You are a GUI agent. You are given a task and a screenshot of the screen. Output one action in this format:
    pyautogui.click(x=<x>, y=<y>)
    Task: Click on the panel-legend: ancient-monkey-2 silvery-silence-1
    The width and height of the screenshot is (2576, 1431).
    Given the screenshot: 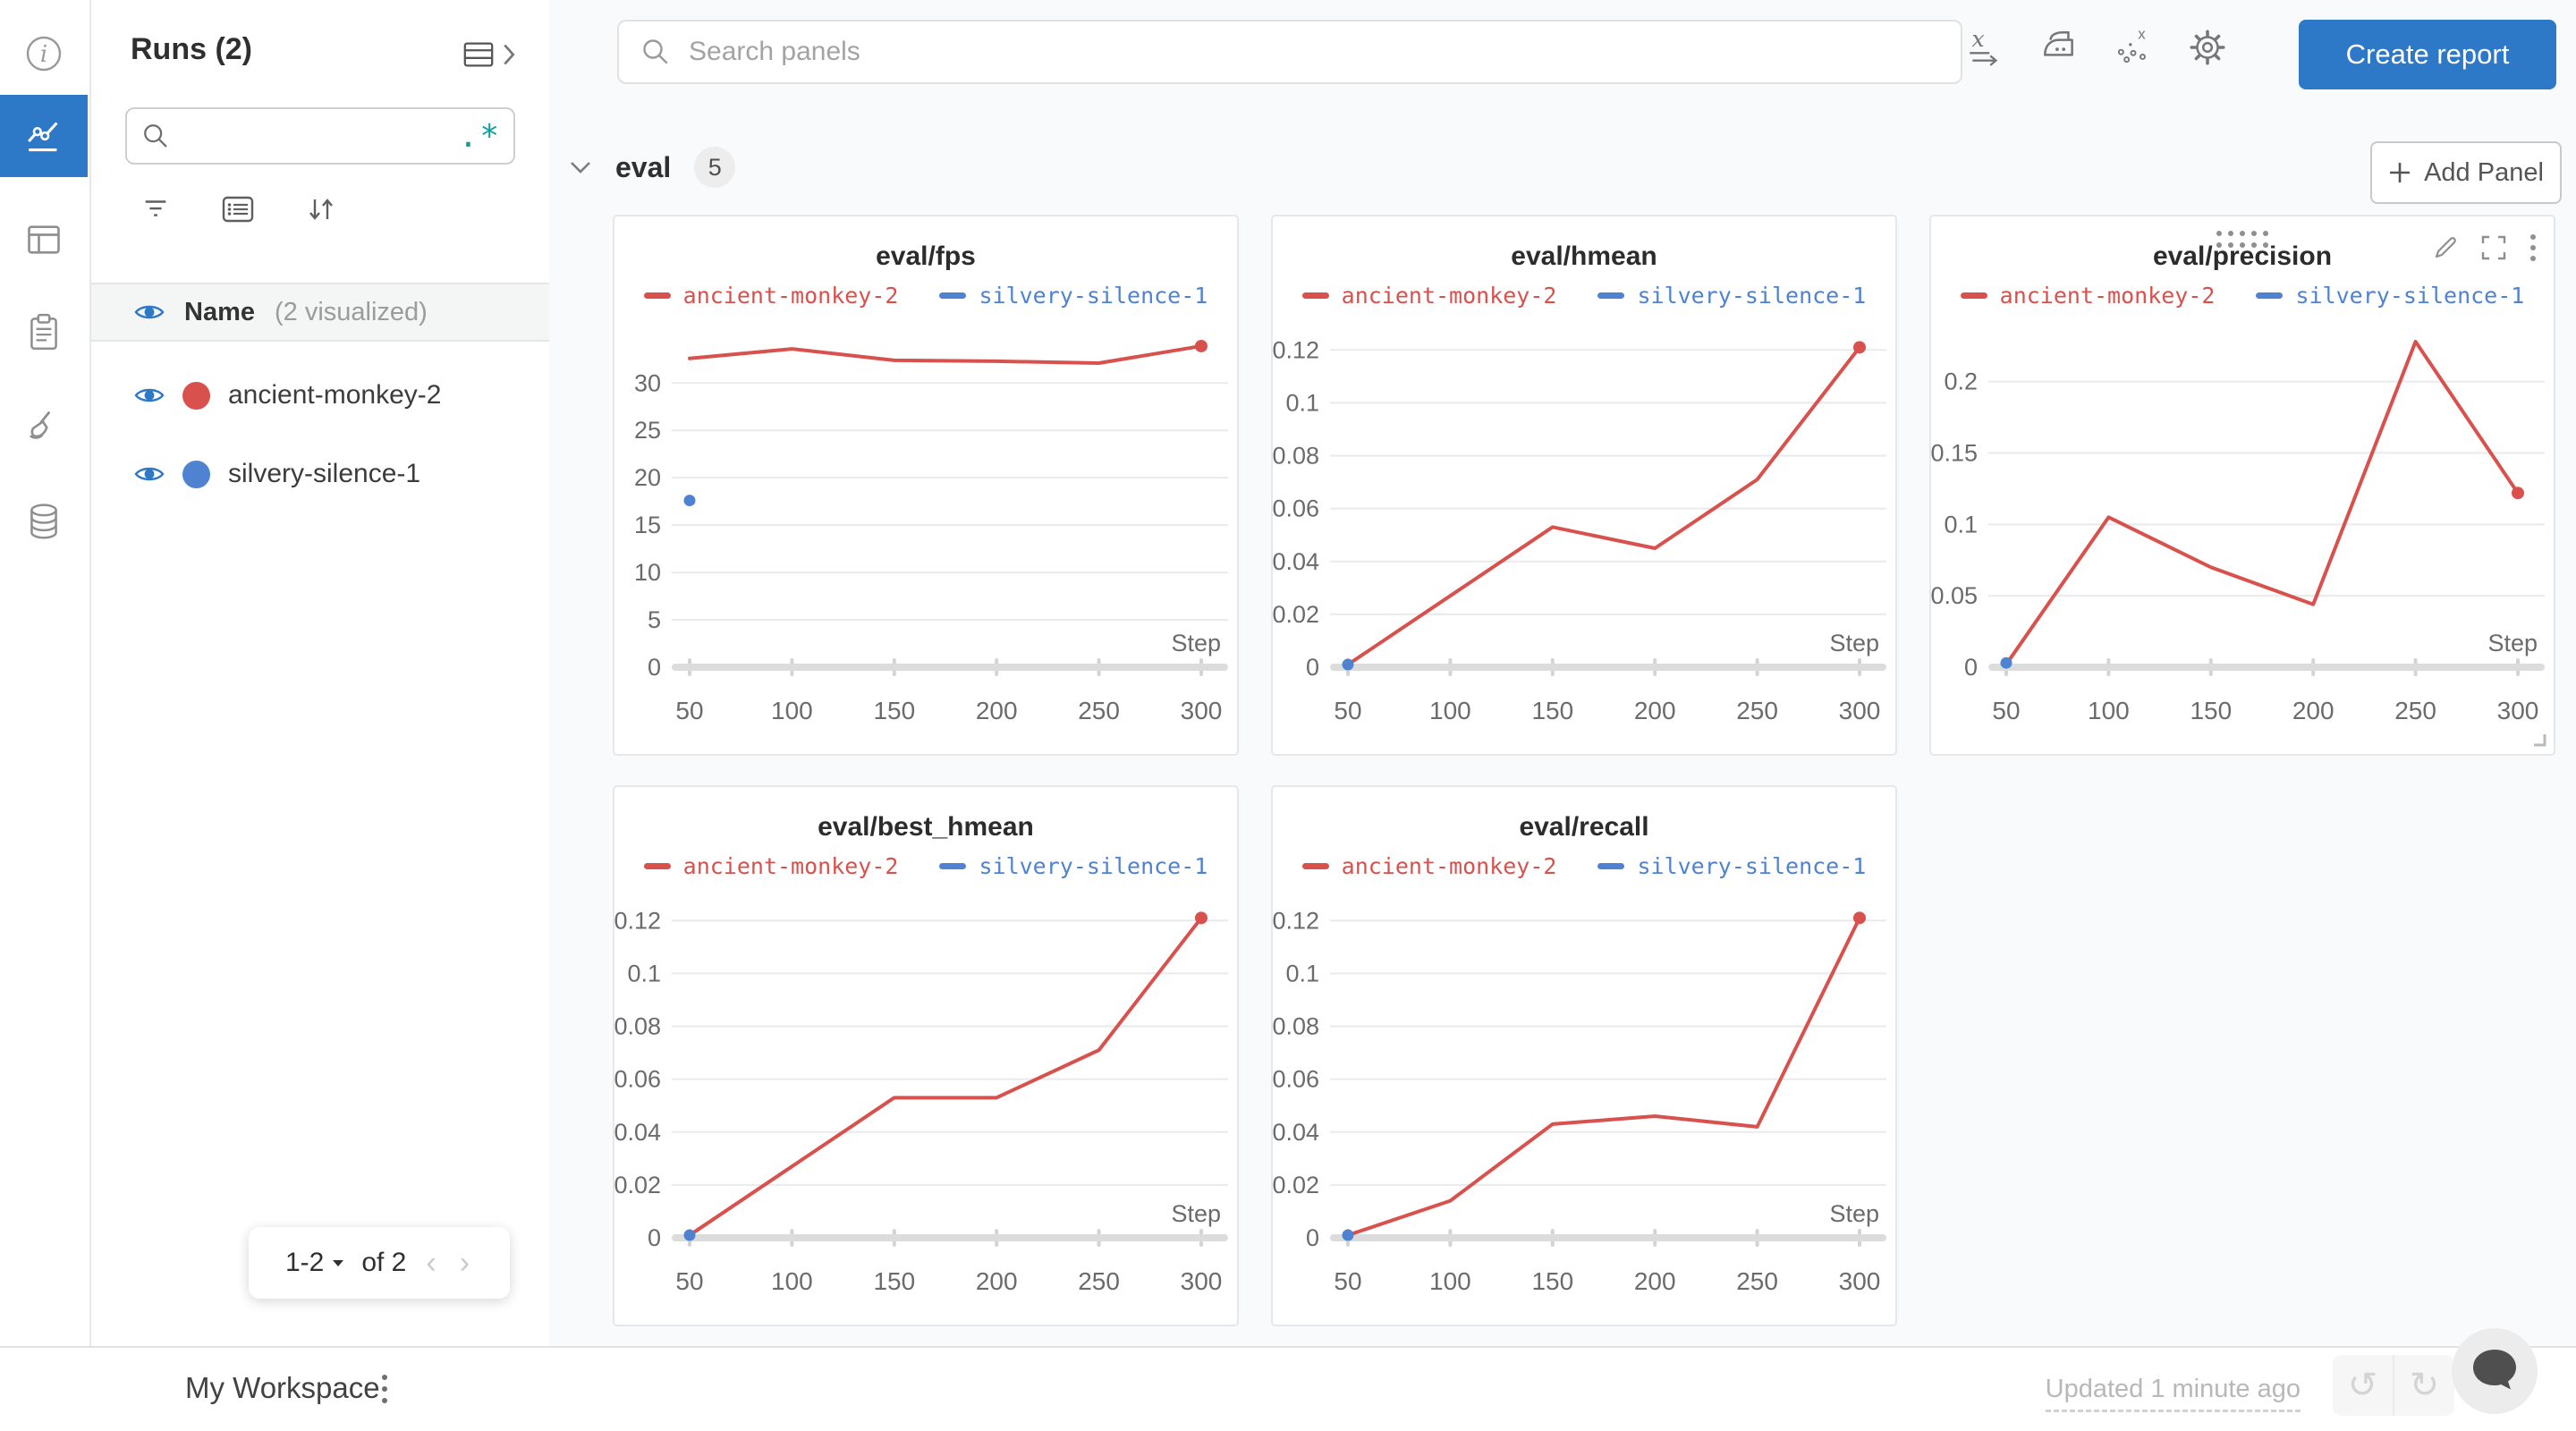 What is the action you would take?
    pyautogui.click(x=925, y=866)
    